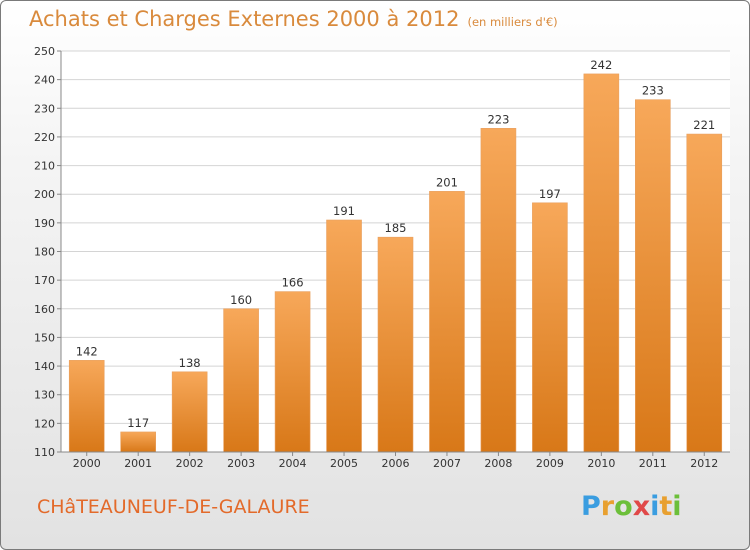  Describe the element at coordinates (704, 125) in the screenshot. I see `data-label: 221` at that location.